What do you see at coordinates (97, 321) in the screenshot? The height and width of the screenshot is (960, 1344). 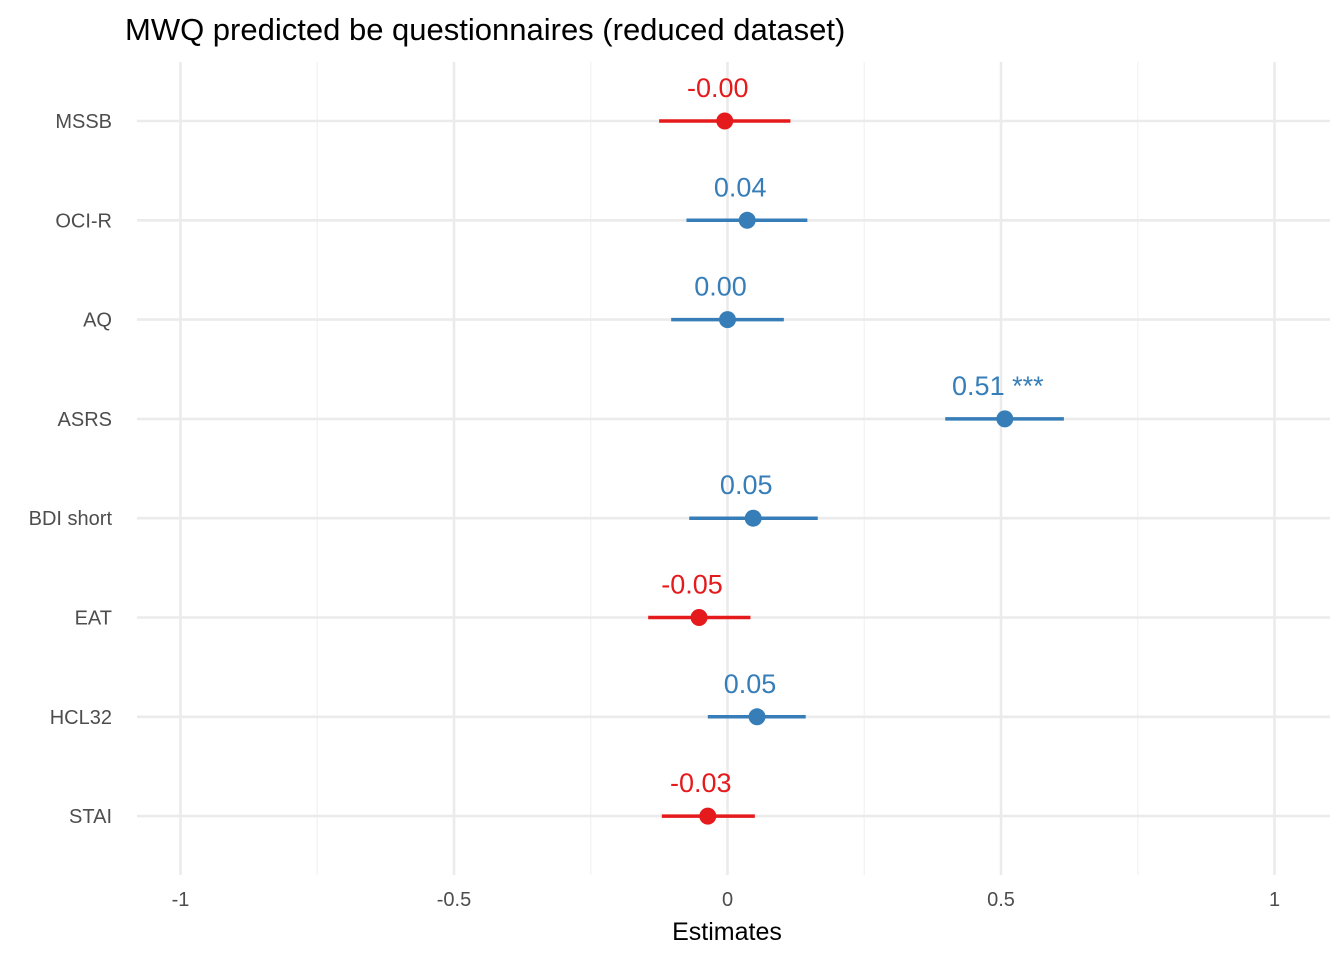 I see `y-tick-label: AQ` at bounding box center [97, 321].